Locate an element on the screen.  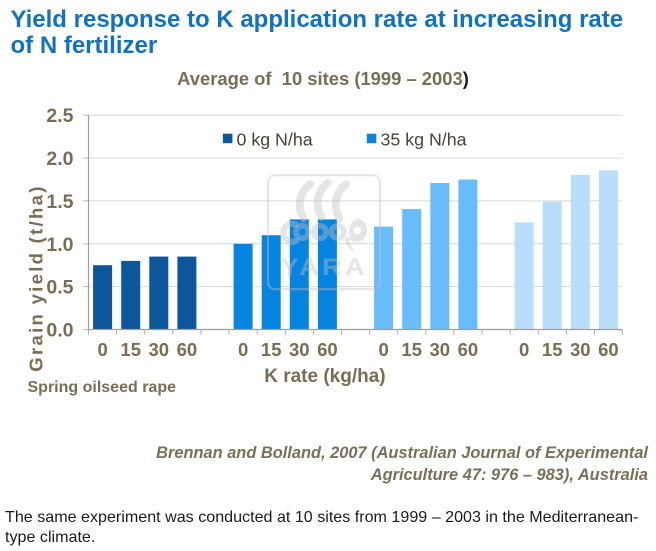
svg-text: Grain yield (t/ha) is located at coordinates (36, 277).